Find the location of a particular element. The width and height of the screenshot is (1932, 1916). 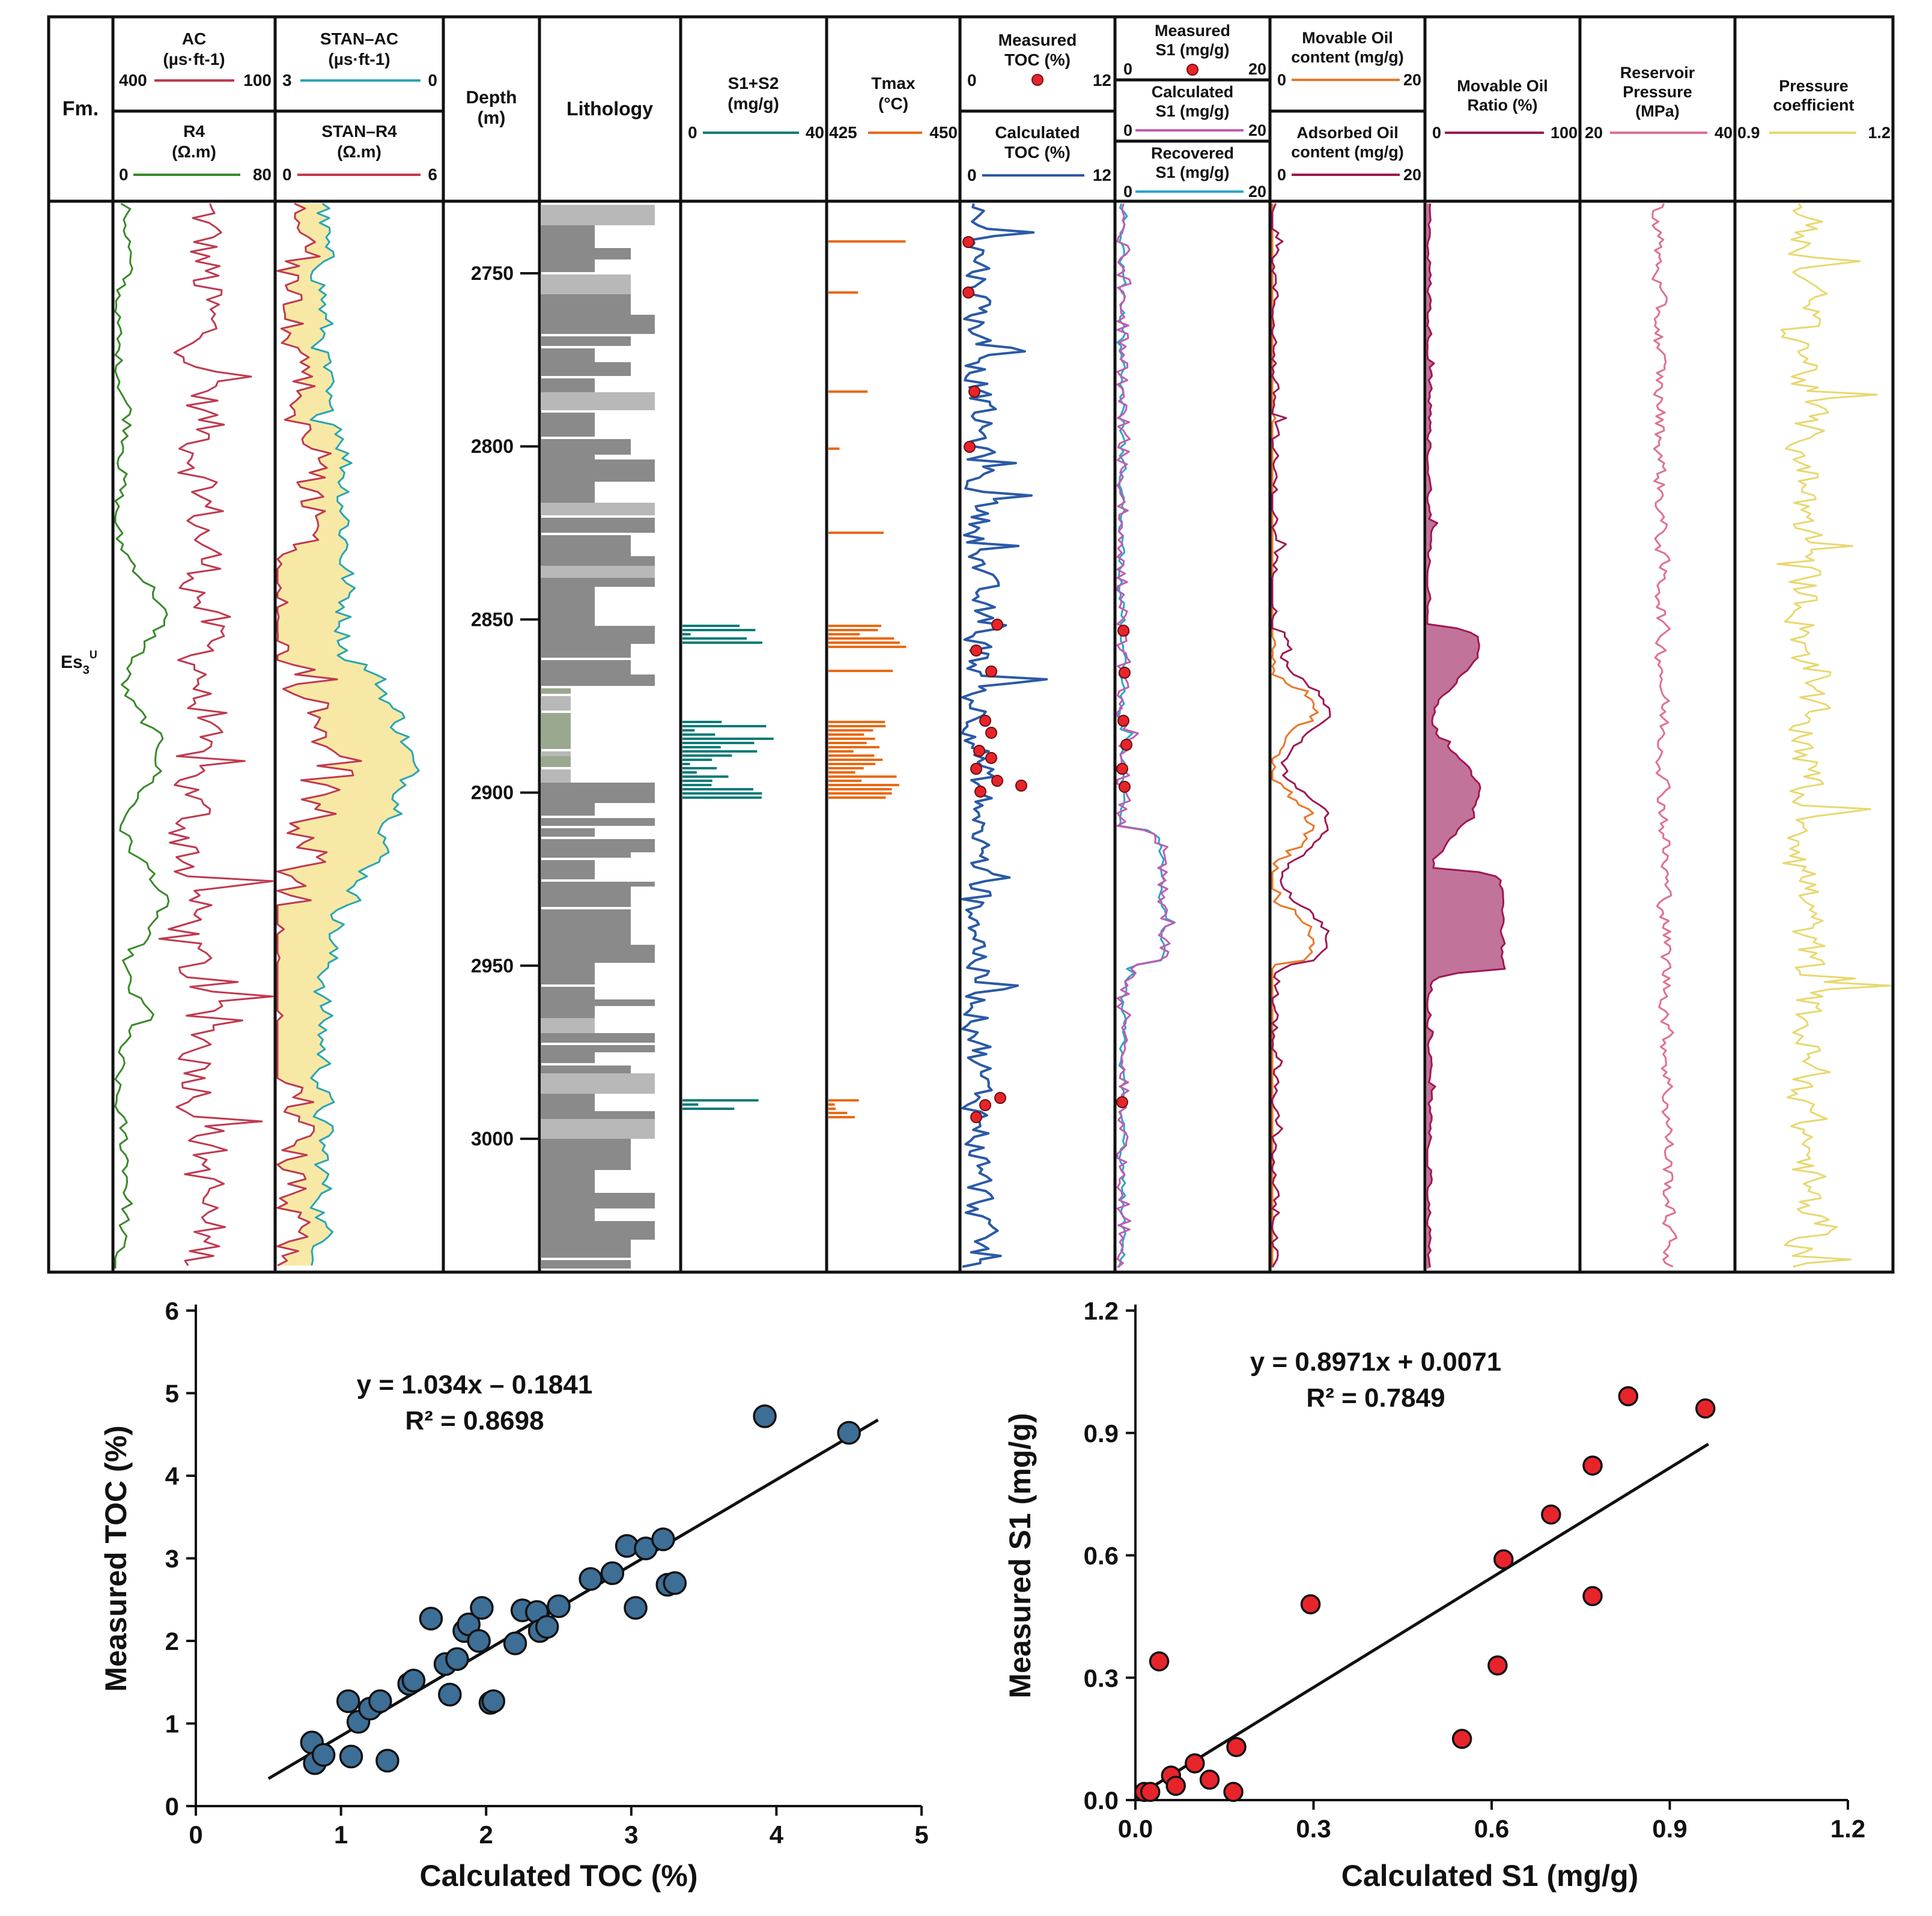

stan-ac-unit: (µs·ft-1) is located at coordinates (359, 59).